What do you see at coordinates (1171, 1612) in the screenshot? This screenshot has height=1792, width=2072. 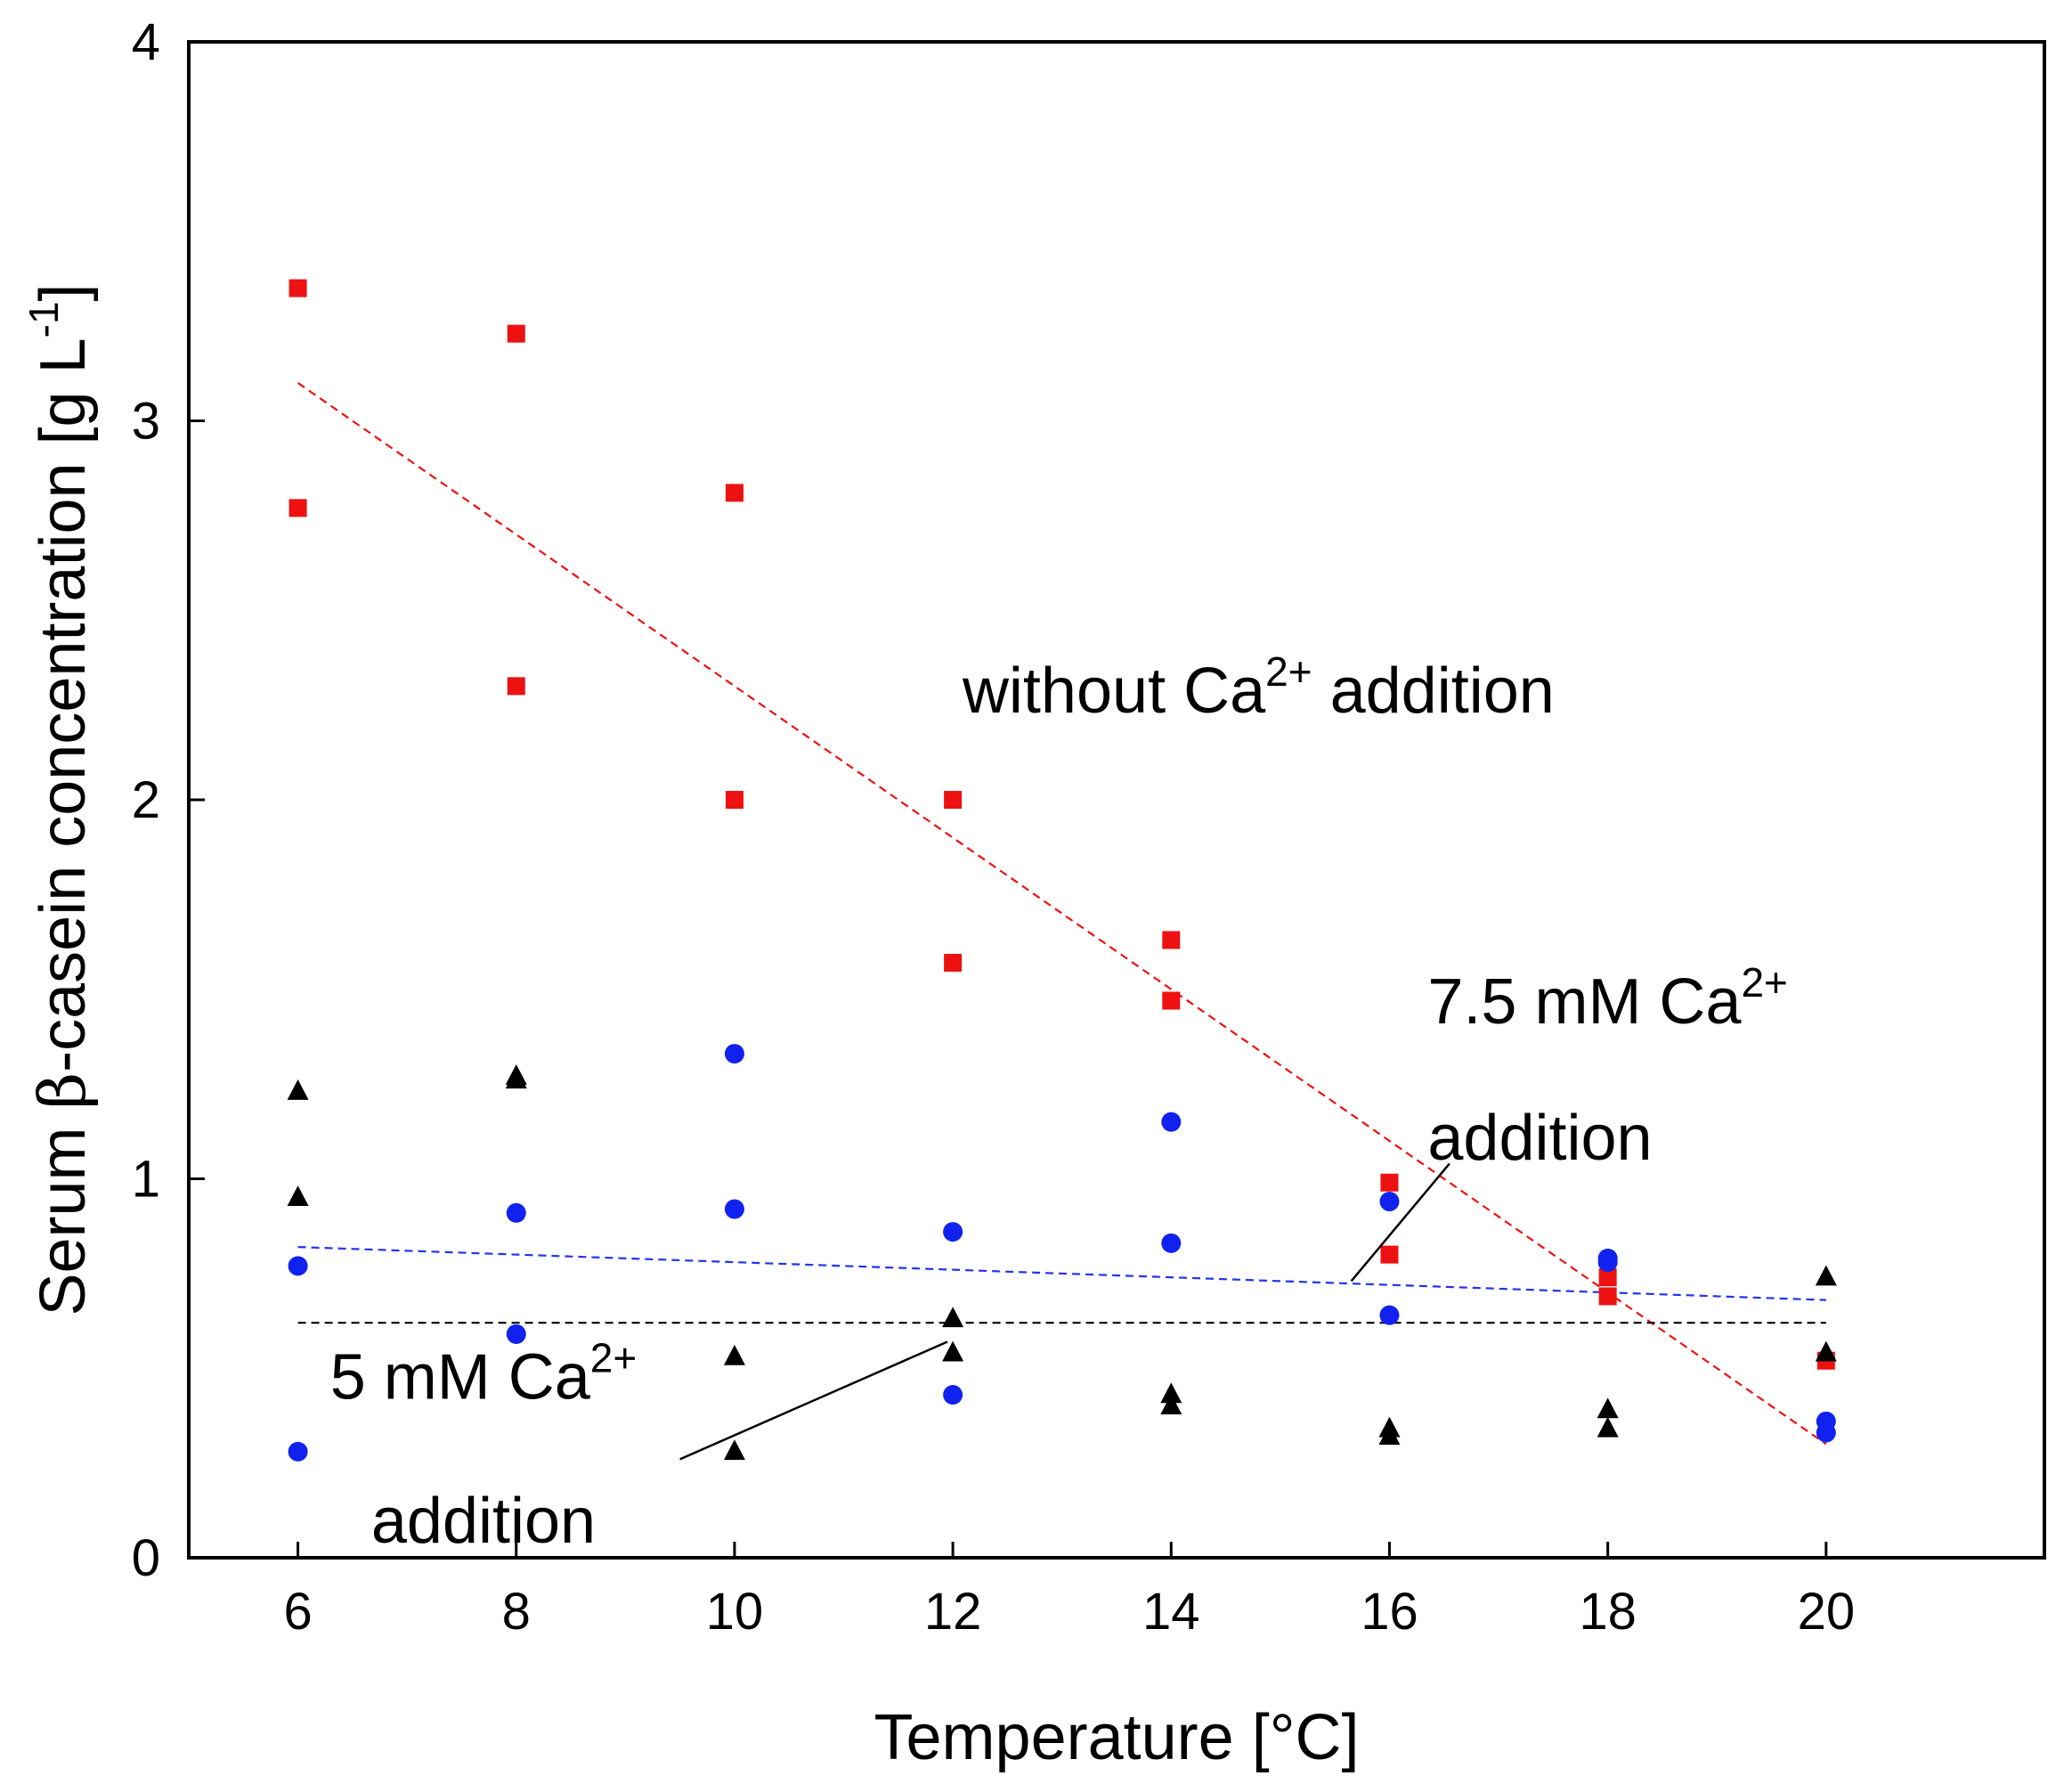 I see `x-tick-label: 14` at bounding box center [1171, 1612].